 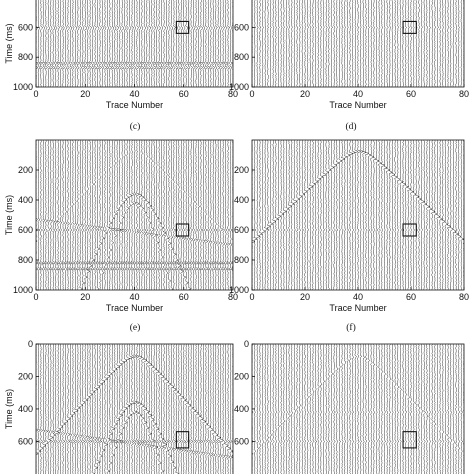 What do you see at coordinates (35, 94) in the screenshot?
I see `x-tick-label: 0` at bounding box center [35, 94].